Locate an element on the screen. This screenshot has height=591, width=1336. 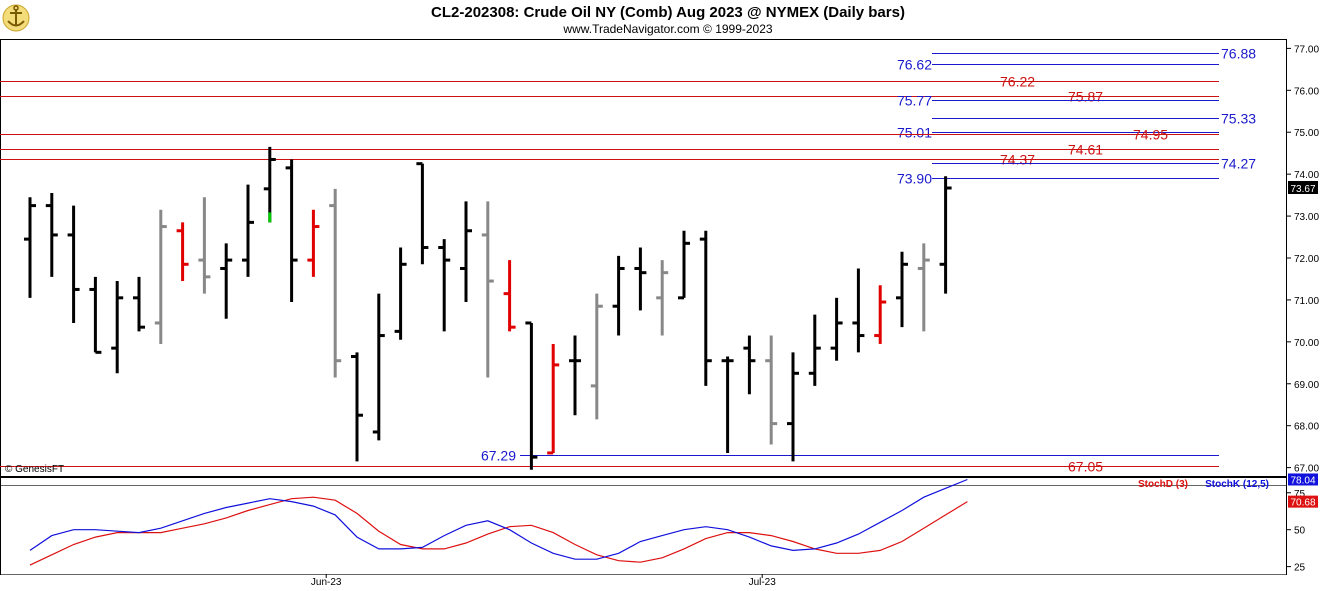
stoch-k-legend: StochK (12,5) is located at coordinates (1237, 484).